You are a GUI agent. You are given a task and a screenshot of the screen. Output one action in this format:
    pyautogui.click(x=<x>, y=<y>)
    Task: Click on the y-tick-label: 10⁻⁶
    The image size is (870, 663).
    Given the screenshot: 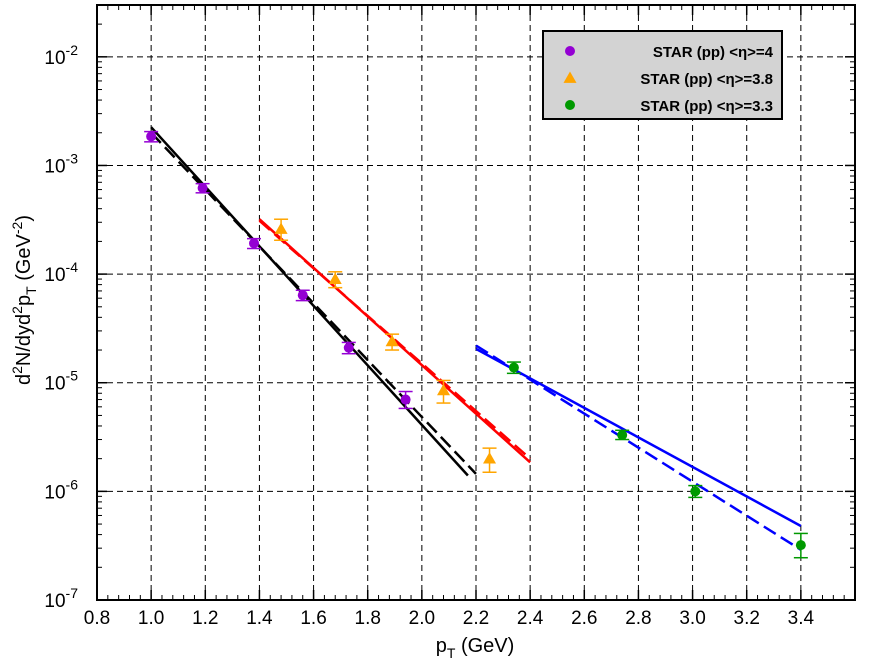 What is the action you would take?
    pyautogui.click(x=61, y=489)
    